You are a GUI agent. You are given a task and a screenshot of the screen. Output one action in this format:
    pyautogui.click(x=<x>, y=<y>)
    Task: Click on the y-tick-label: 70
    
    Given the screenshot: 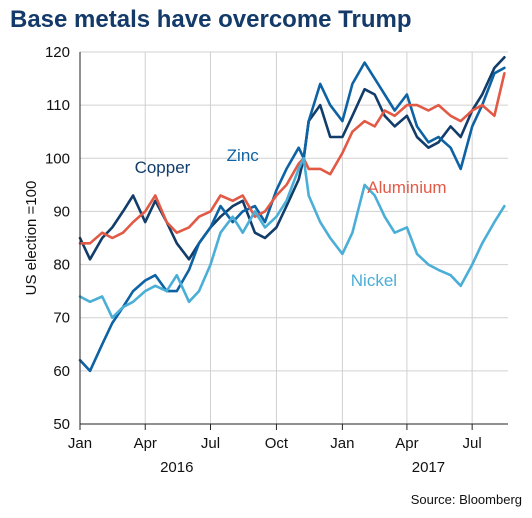 What is the action you would take?
    pyautogui.click(x=61, y=318)
    